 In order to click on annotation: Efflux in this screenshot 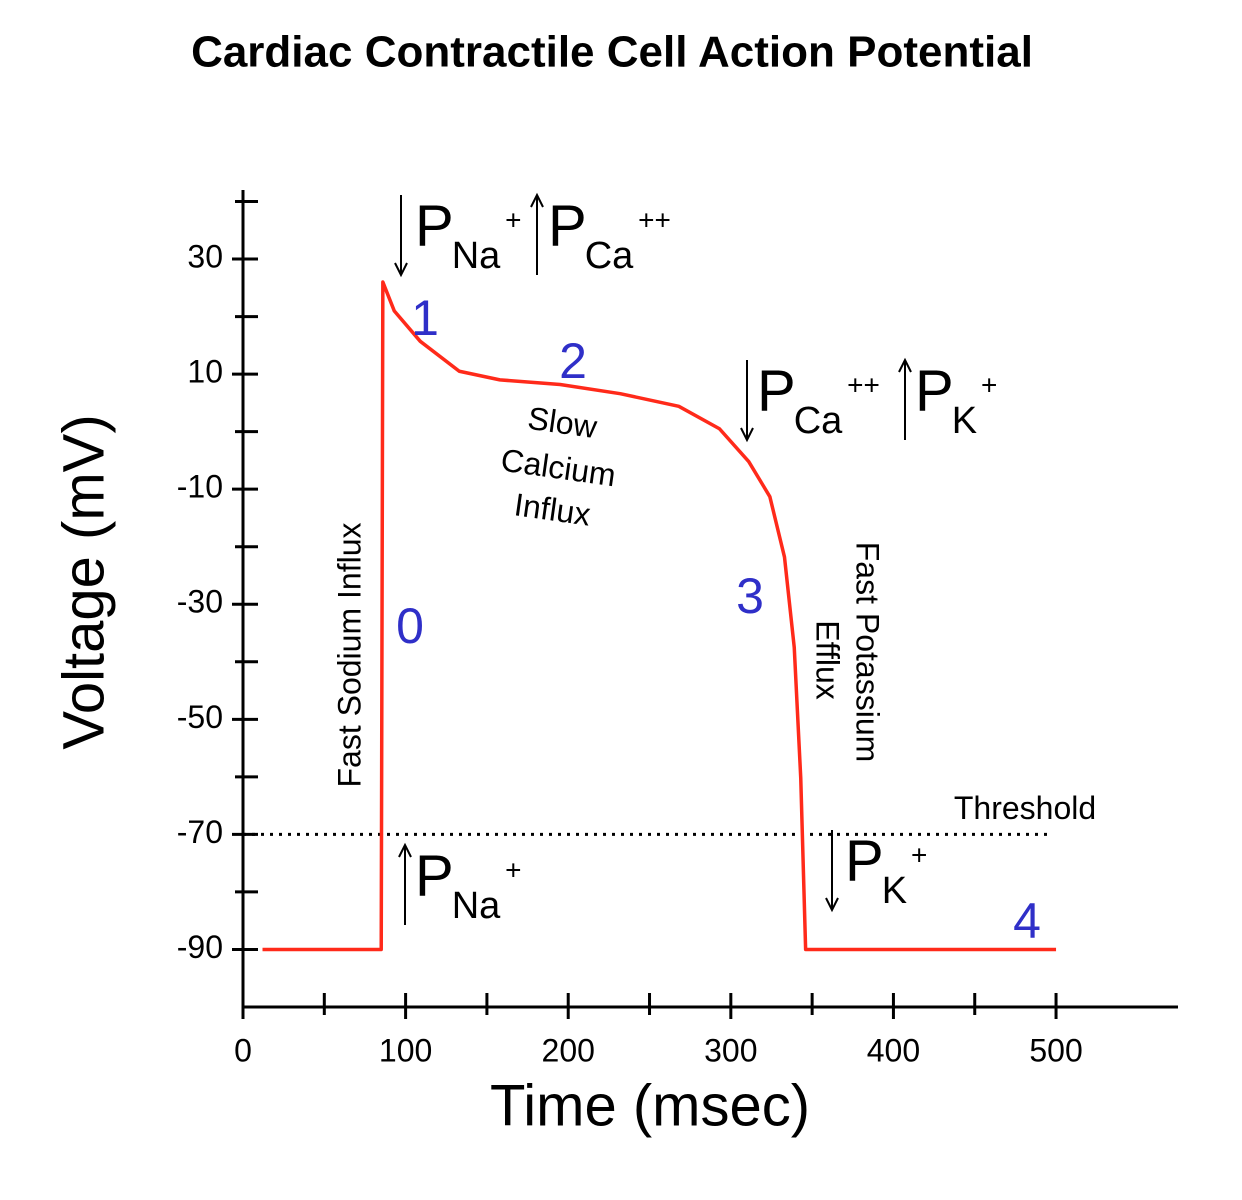, I will do `click(828, 659)`.